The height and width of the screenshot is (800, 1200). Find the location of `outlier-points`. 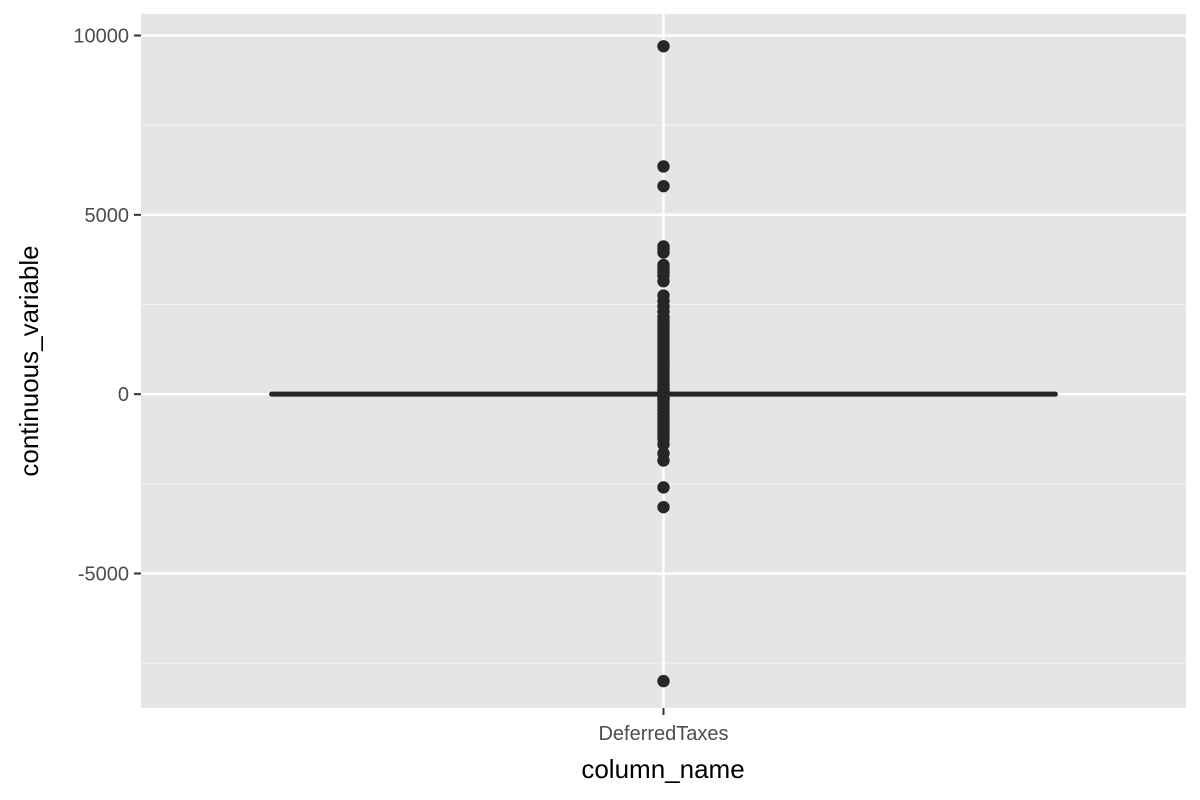

outlier-points is located at coordinates (663, 364).